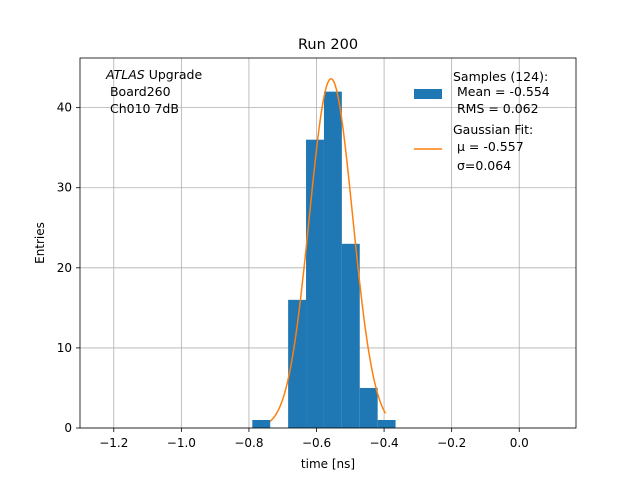  Describe the element at coordinates (428, 94) in the screenshot. I see `legend-hist-swatch` at that location.